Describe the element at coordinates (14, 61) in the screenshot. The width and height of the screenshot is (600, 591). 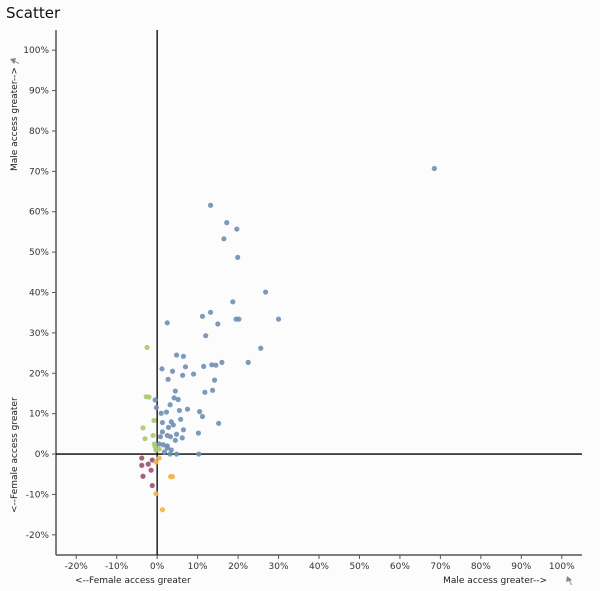
I see `y-axis-pin-icon` at that location.